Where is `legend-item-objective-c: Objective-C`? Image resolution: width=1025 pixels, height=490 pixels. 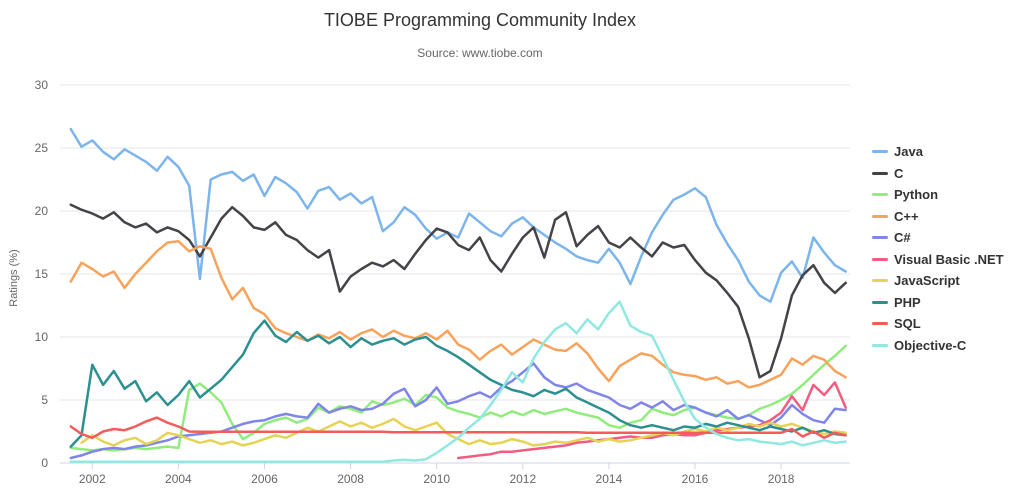
legend-item-objective-c: Objective-C is located at coordinates (938, 346).